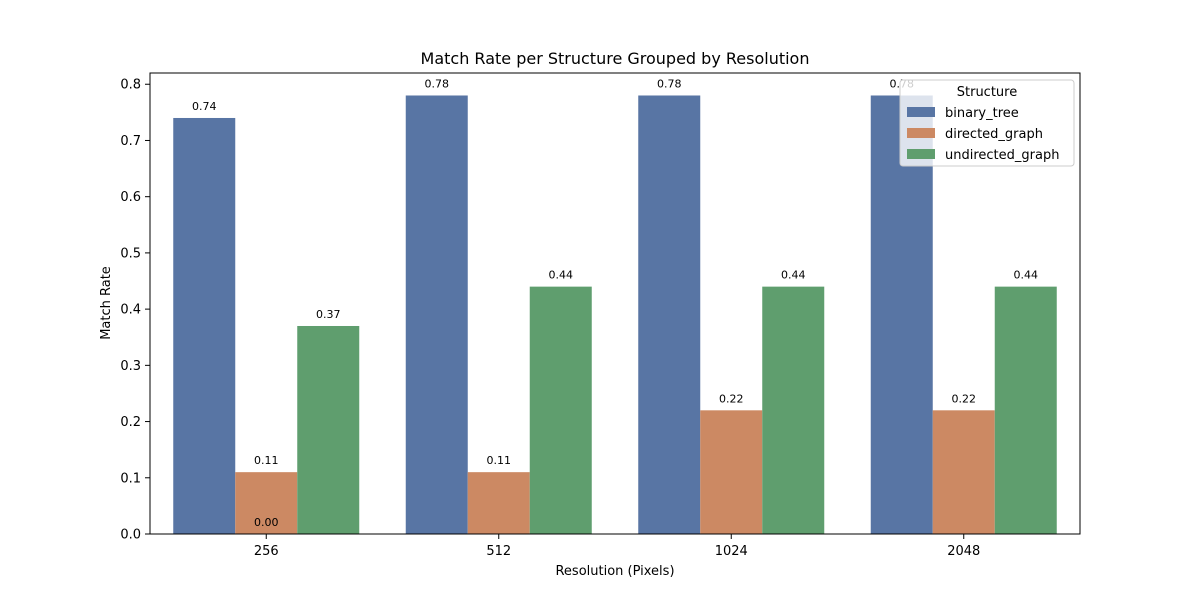  What do you see at coordinates (130, 197) in the screenshot?
I see `y-tick-label: 0.6` at bounding box center [130, 197].